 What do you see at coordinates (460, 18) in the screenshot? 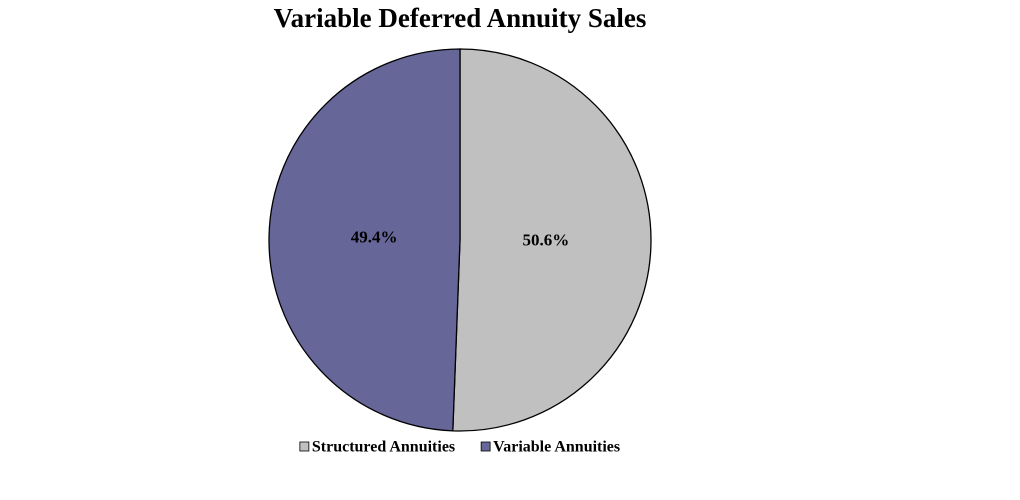
I see `chart-title: Variable Deferred Annuity Sales` at bounding box center [460, 18].